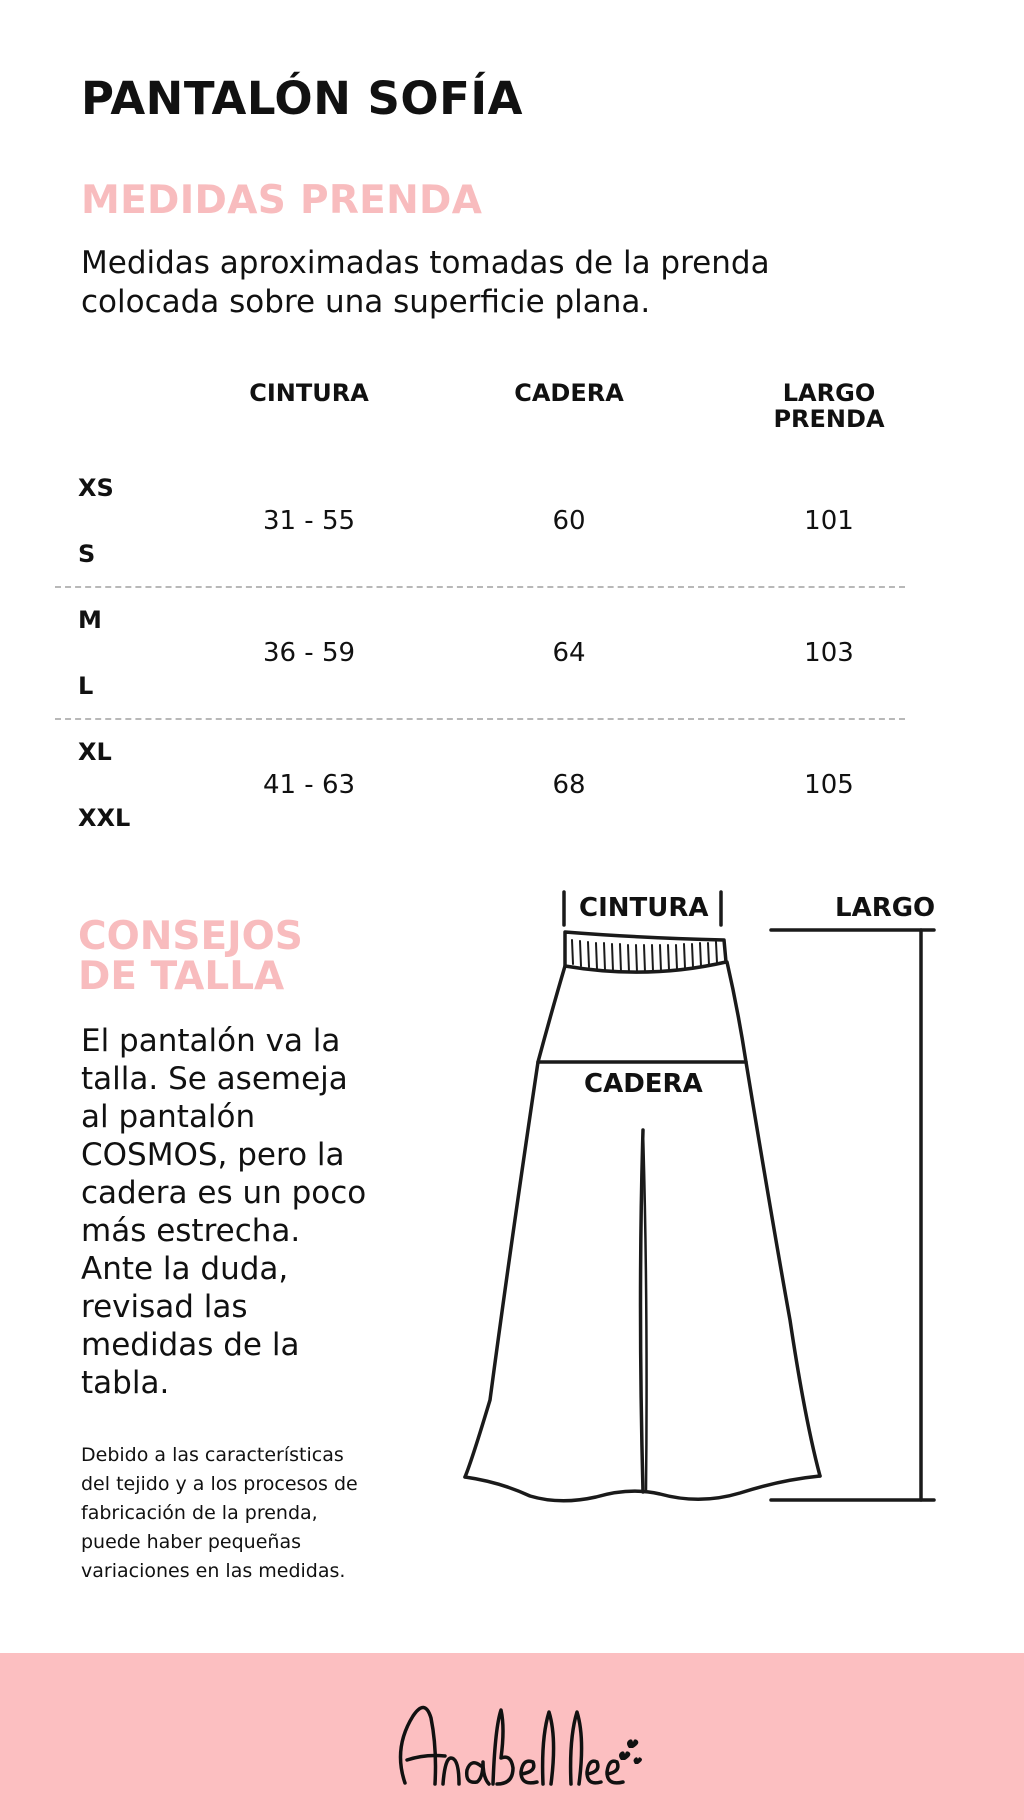  Describe the element at coordinates (829, 653) in the screenshot. I see `largo-value: 103` at that location.